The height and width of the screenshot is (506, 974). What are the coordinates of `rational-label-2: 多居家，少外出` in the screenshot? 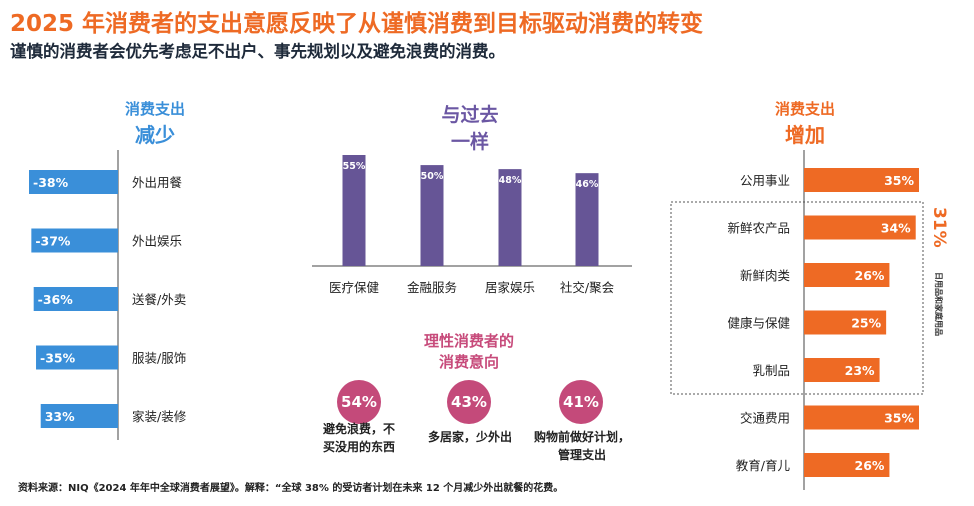 It's located at (470, 437).